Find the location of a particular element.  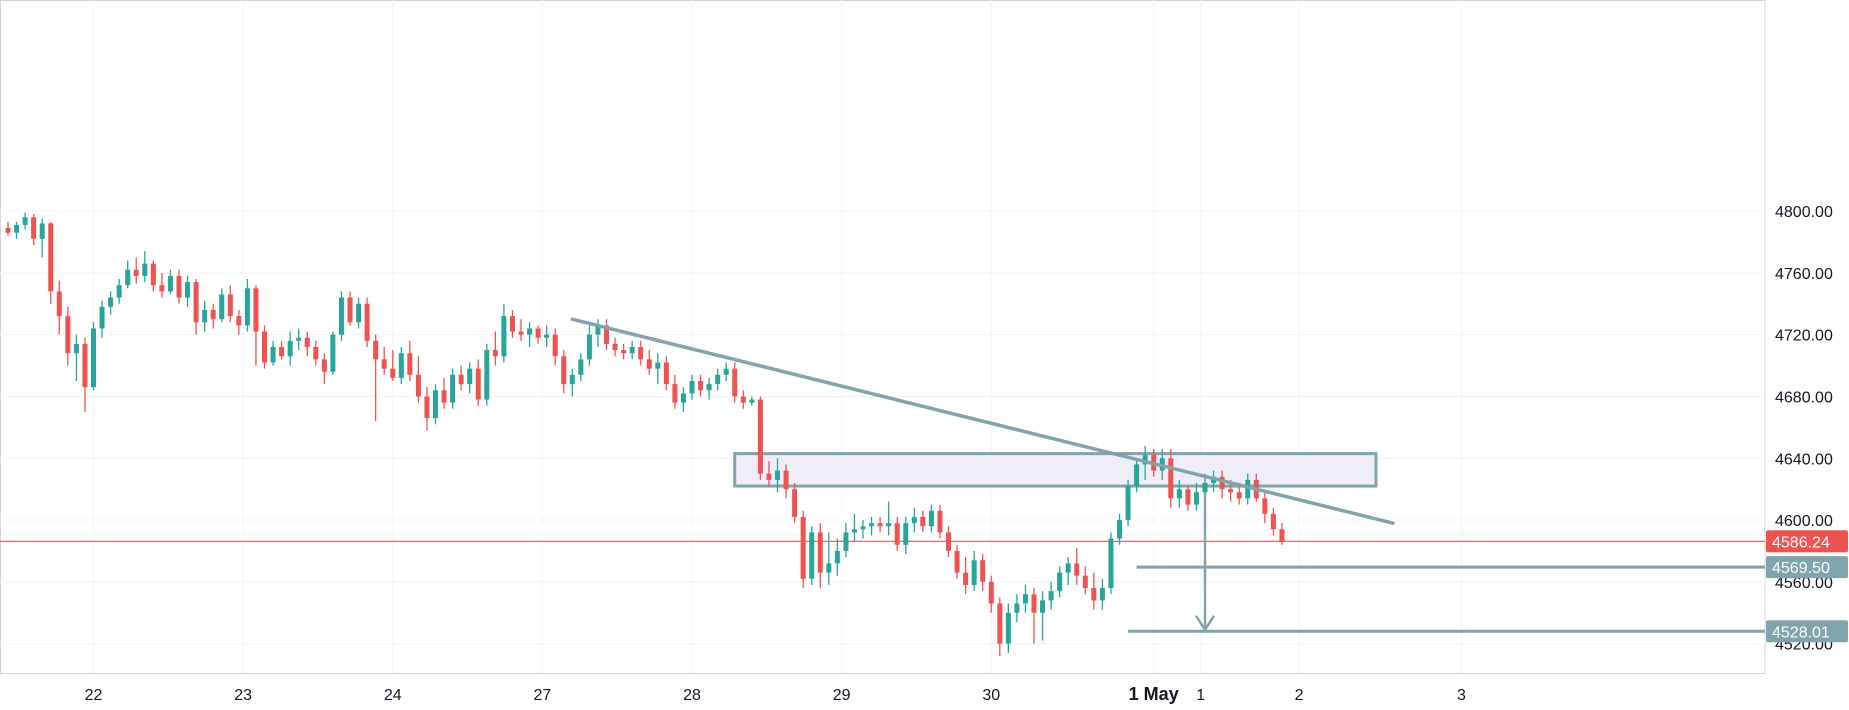

last-price-tag: 4586.24 is located at coordinates (1807, 541).